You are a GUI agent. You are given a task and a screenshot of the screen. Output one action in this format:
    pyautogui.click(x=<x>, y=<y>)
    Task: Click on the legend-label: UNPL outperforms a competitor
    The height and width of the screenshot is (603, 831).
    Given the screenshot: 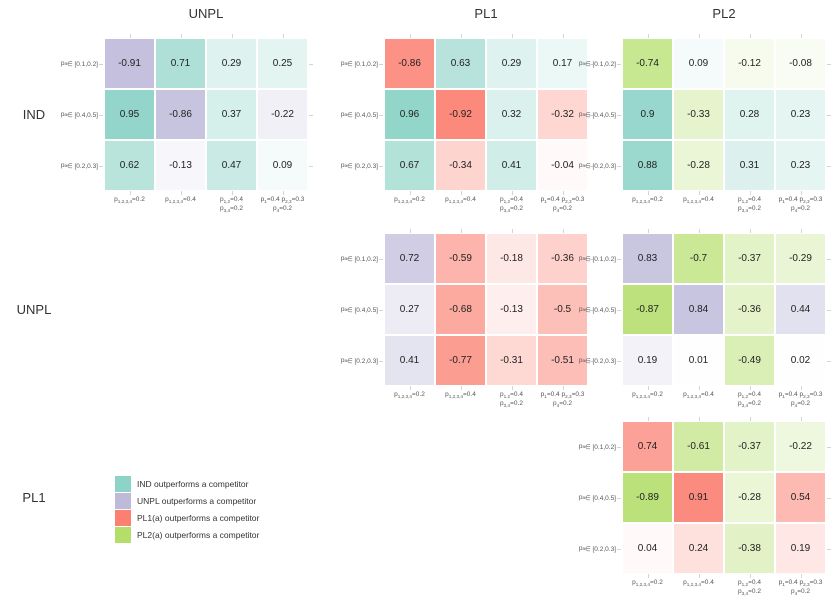 What is the action you would take?
    pyautogui.click(x=197, y=500)
    